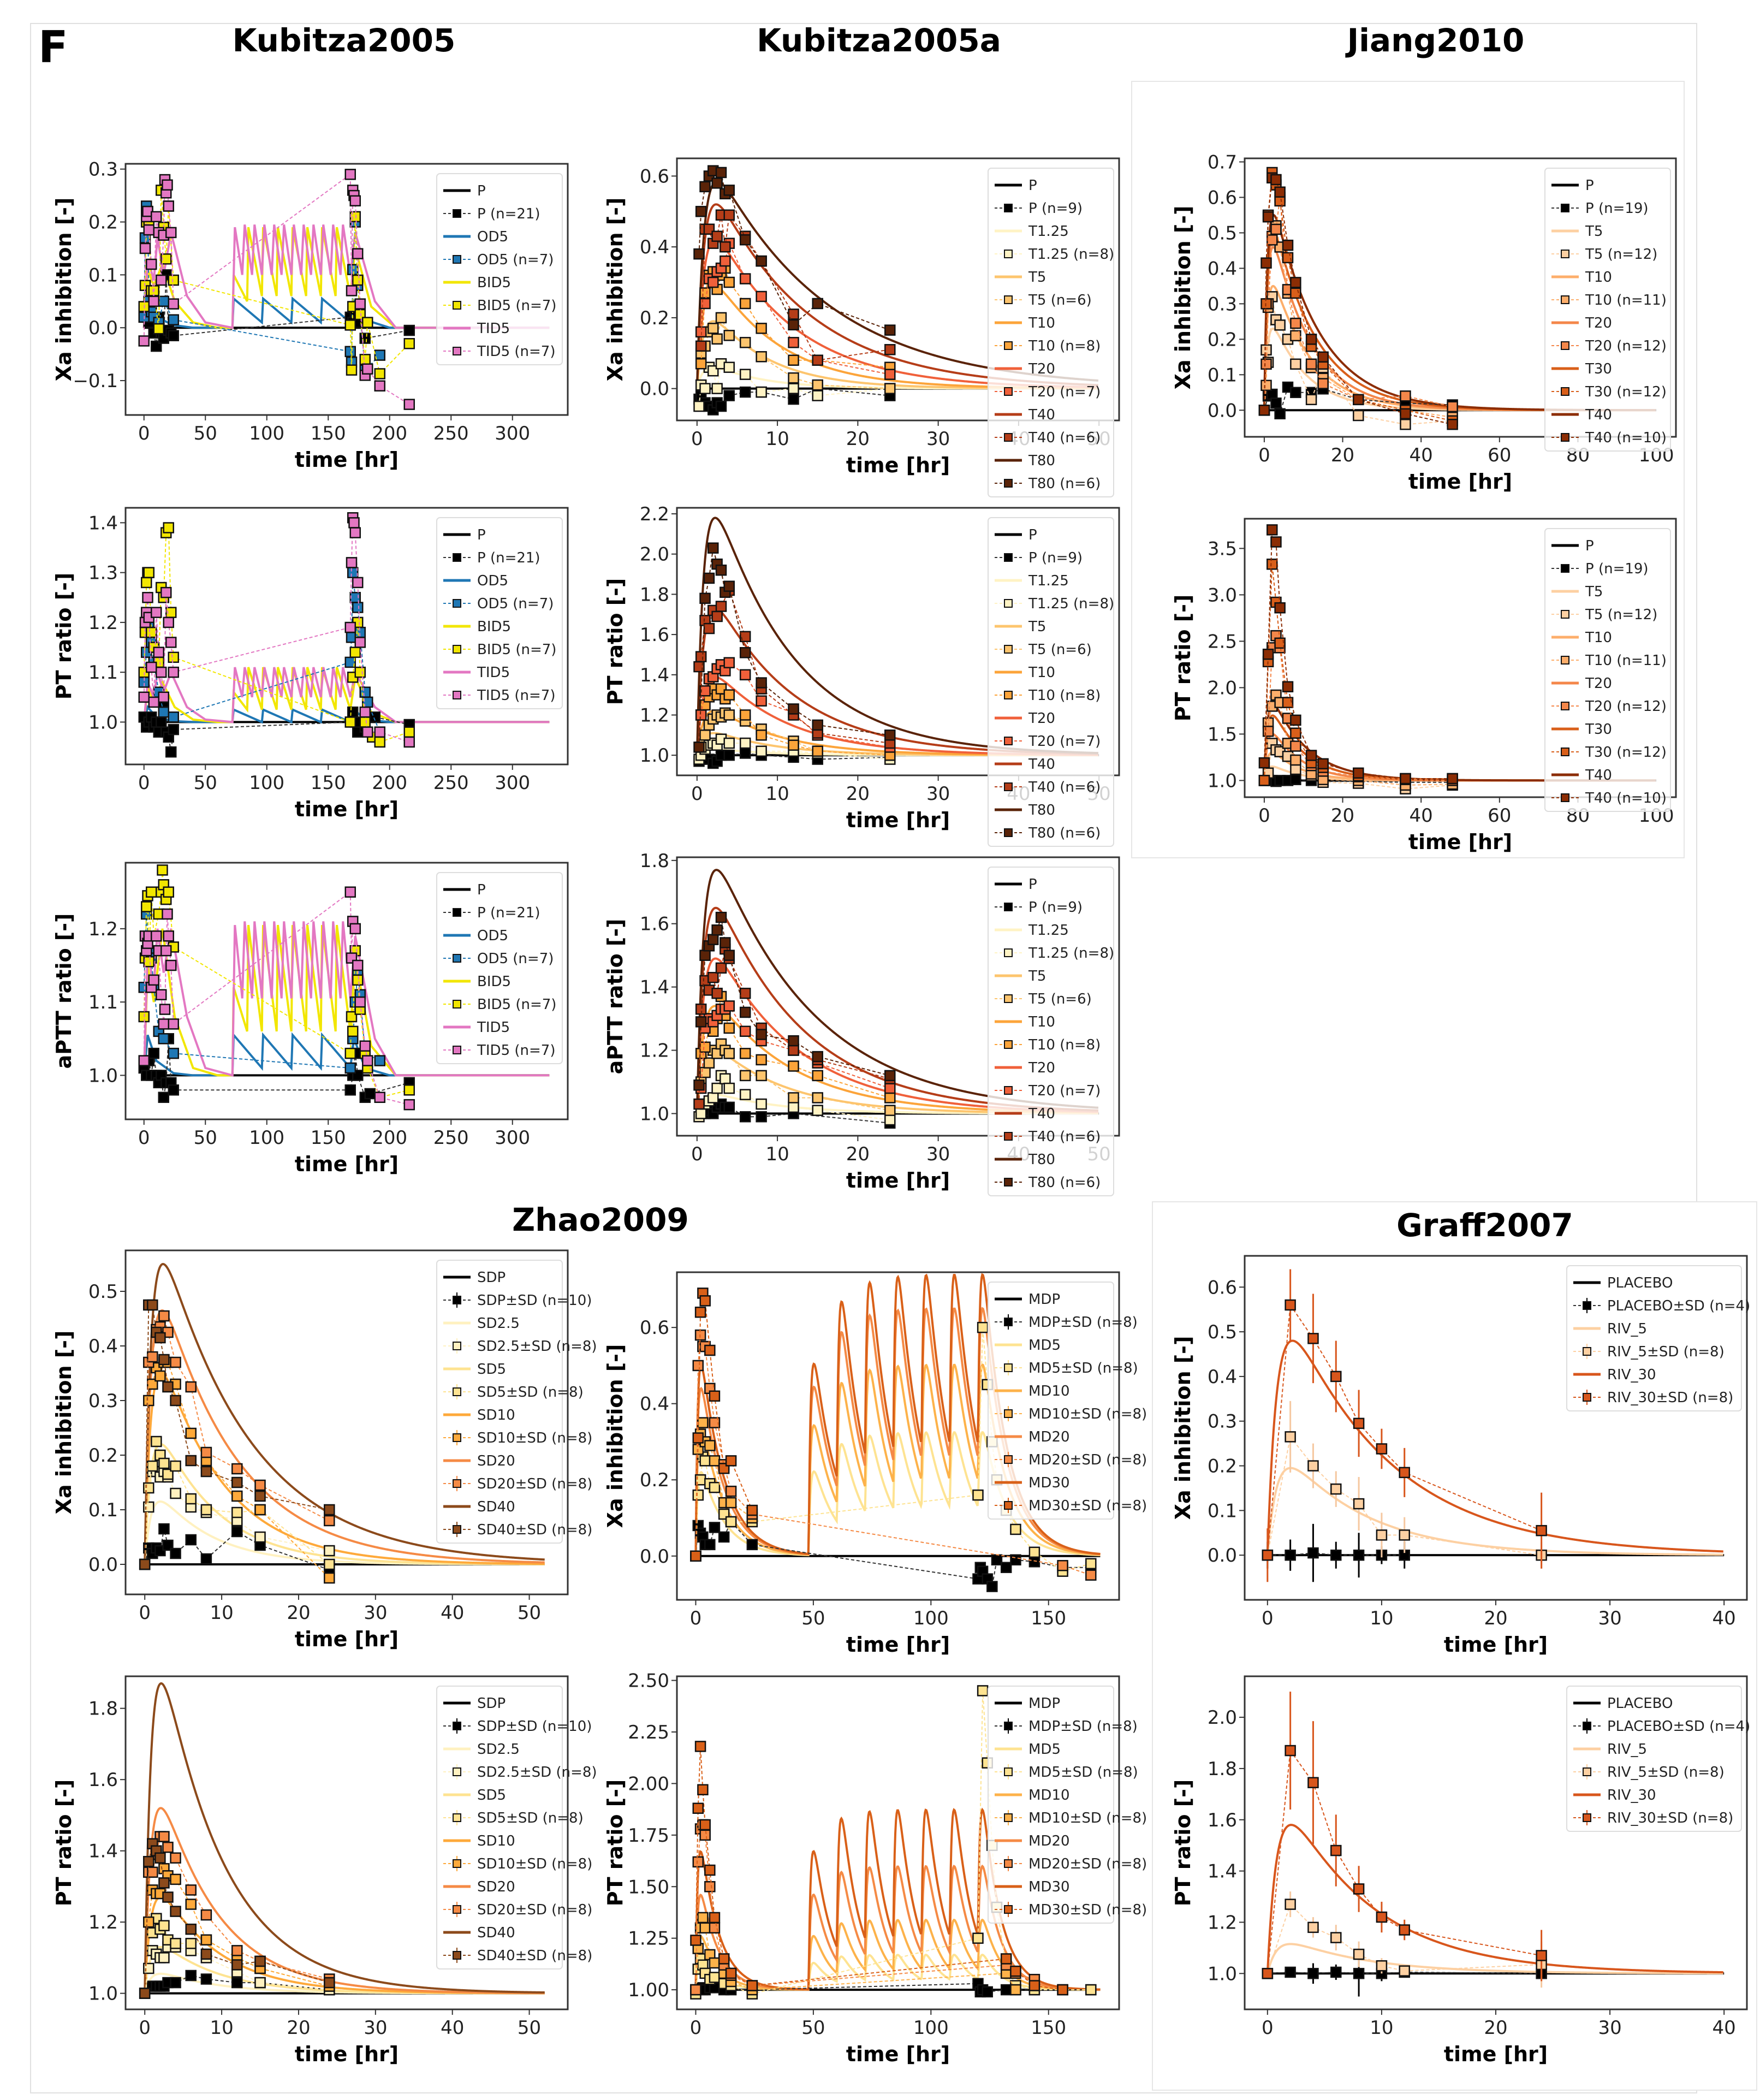 The height and width of the screenshot is (2100, 1760). I want to click on x-tick-label: 50, so click(813, 1618).